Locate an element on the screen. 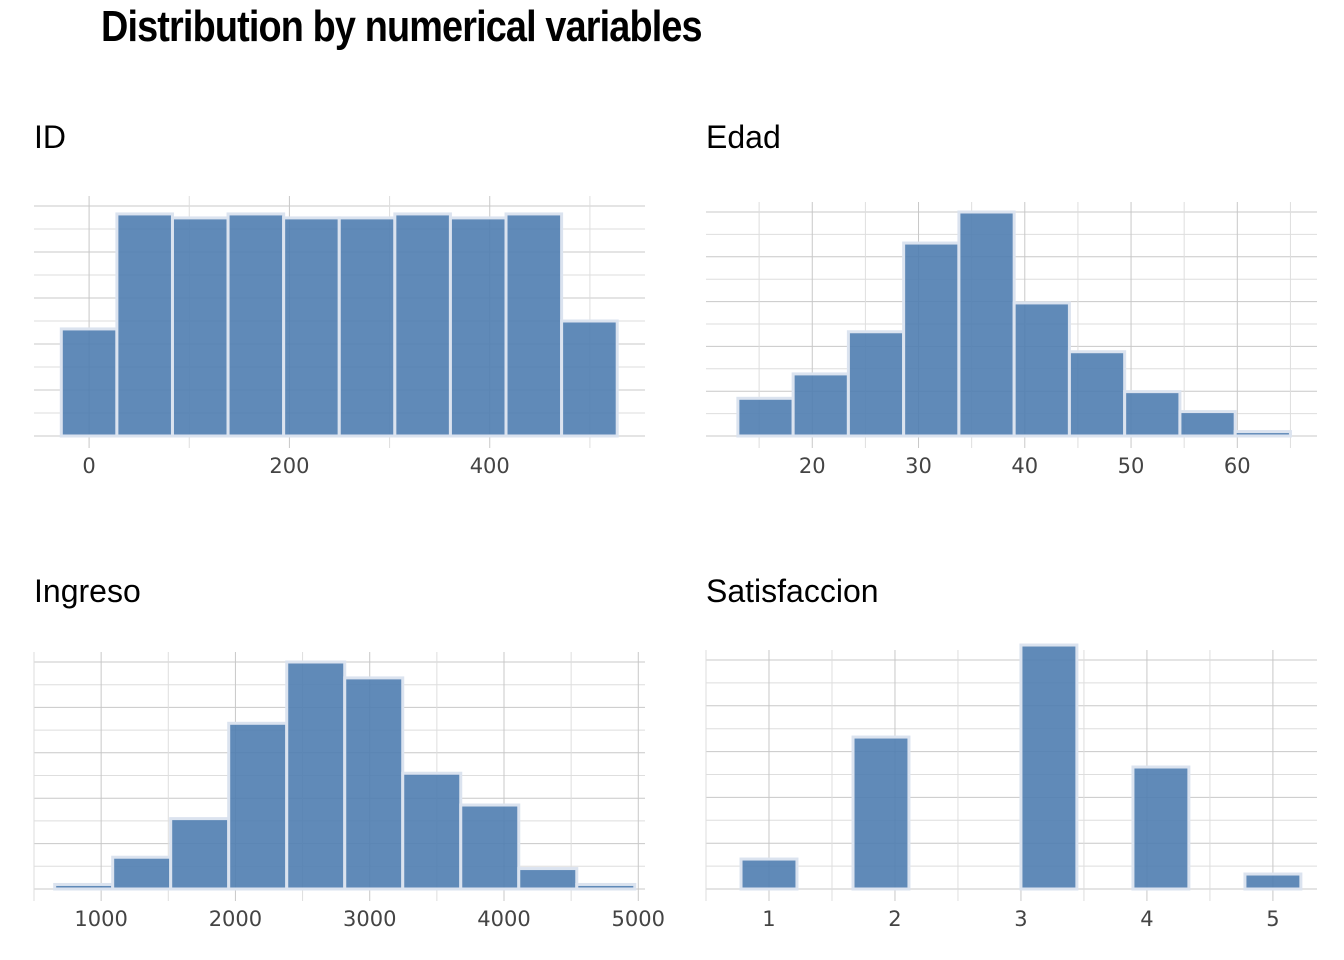 The width and height of the screenshot is (1344, 960). x-tick-label: 4 is located at coordinates (1146, 919).